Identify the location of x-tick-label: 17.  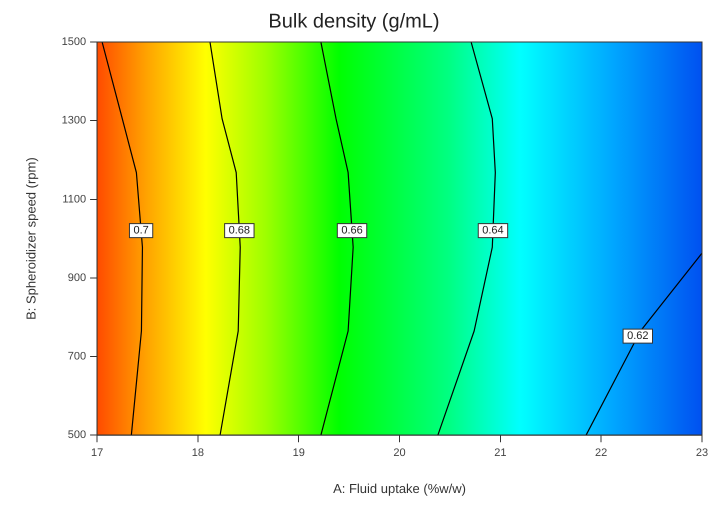
(97, 452).